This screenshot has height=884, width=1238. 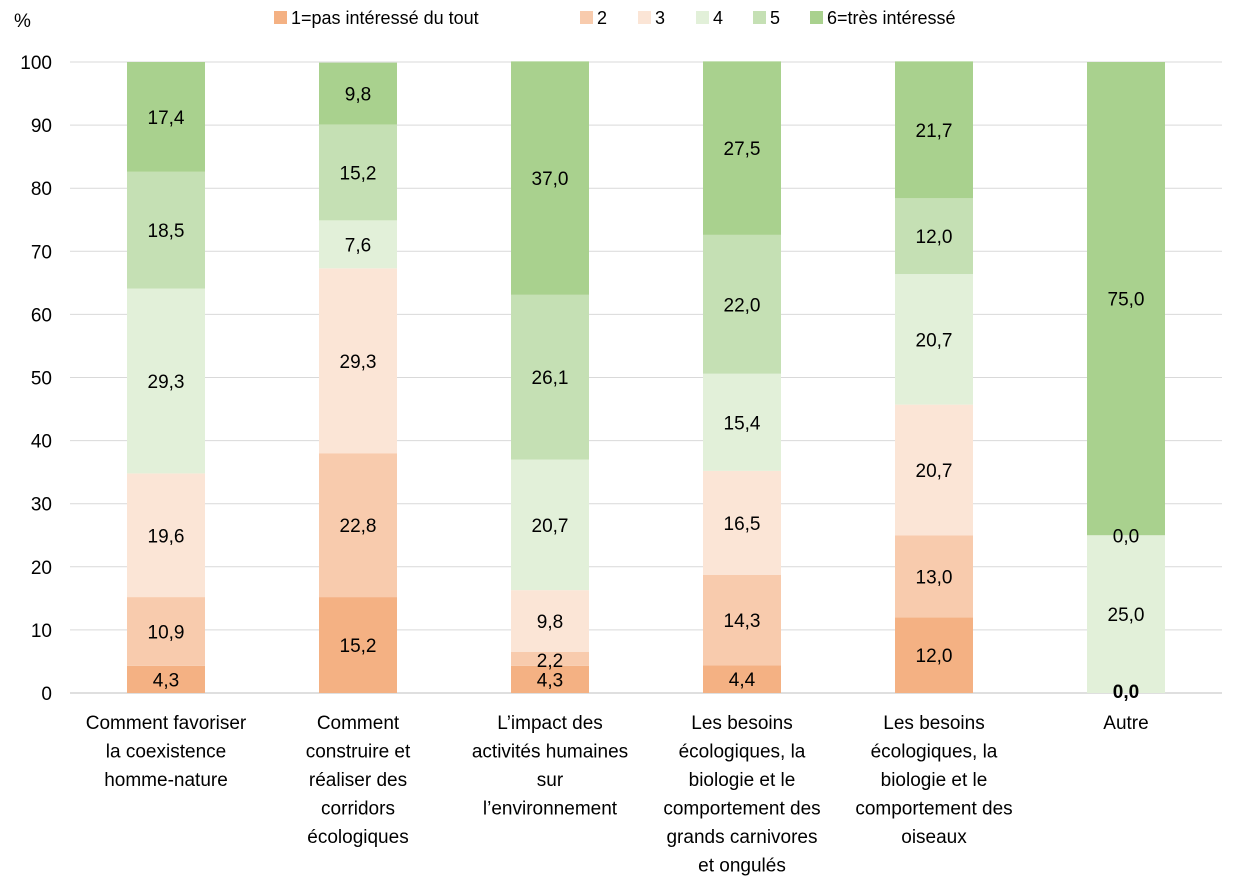 What do you see at coordinates (46, 694) in the screenshot?
I see `y-tick-label: 0` at bounding box center [46, 694].